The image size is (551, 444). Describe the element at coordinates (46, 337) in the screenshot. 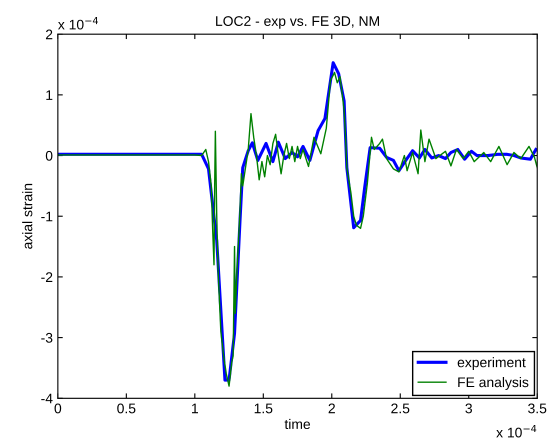

I see `y-tick-label: -3` at that location.